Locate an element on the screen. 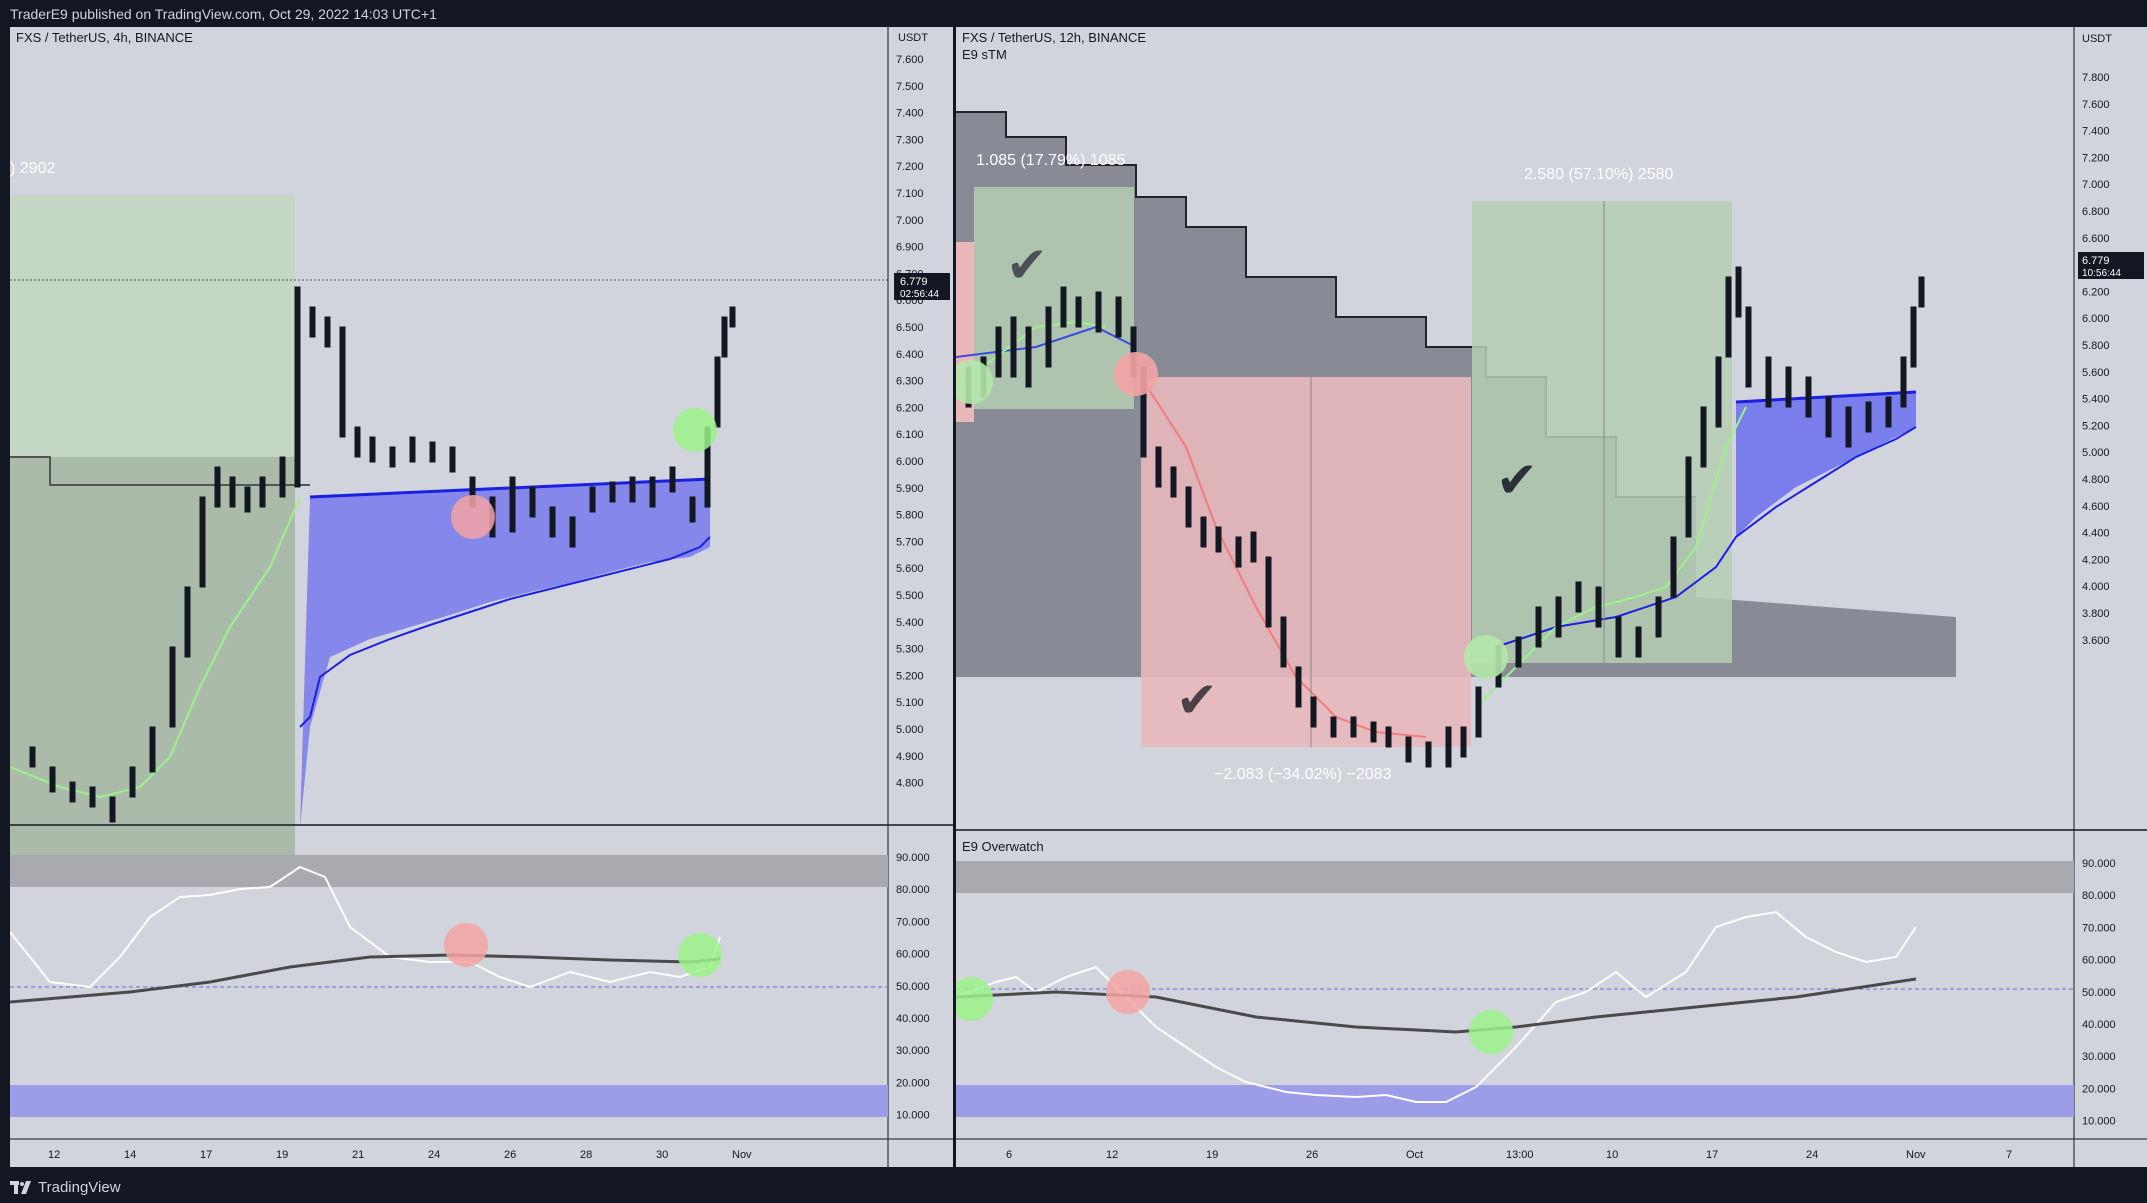 Image resolution: width=2147 pixels, height=1203 pixels. left-price-tick: 5.300 is located at coordinates (910, 650).